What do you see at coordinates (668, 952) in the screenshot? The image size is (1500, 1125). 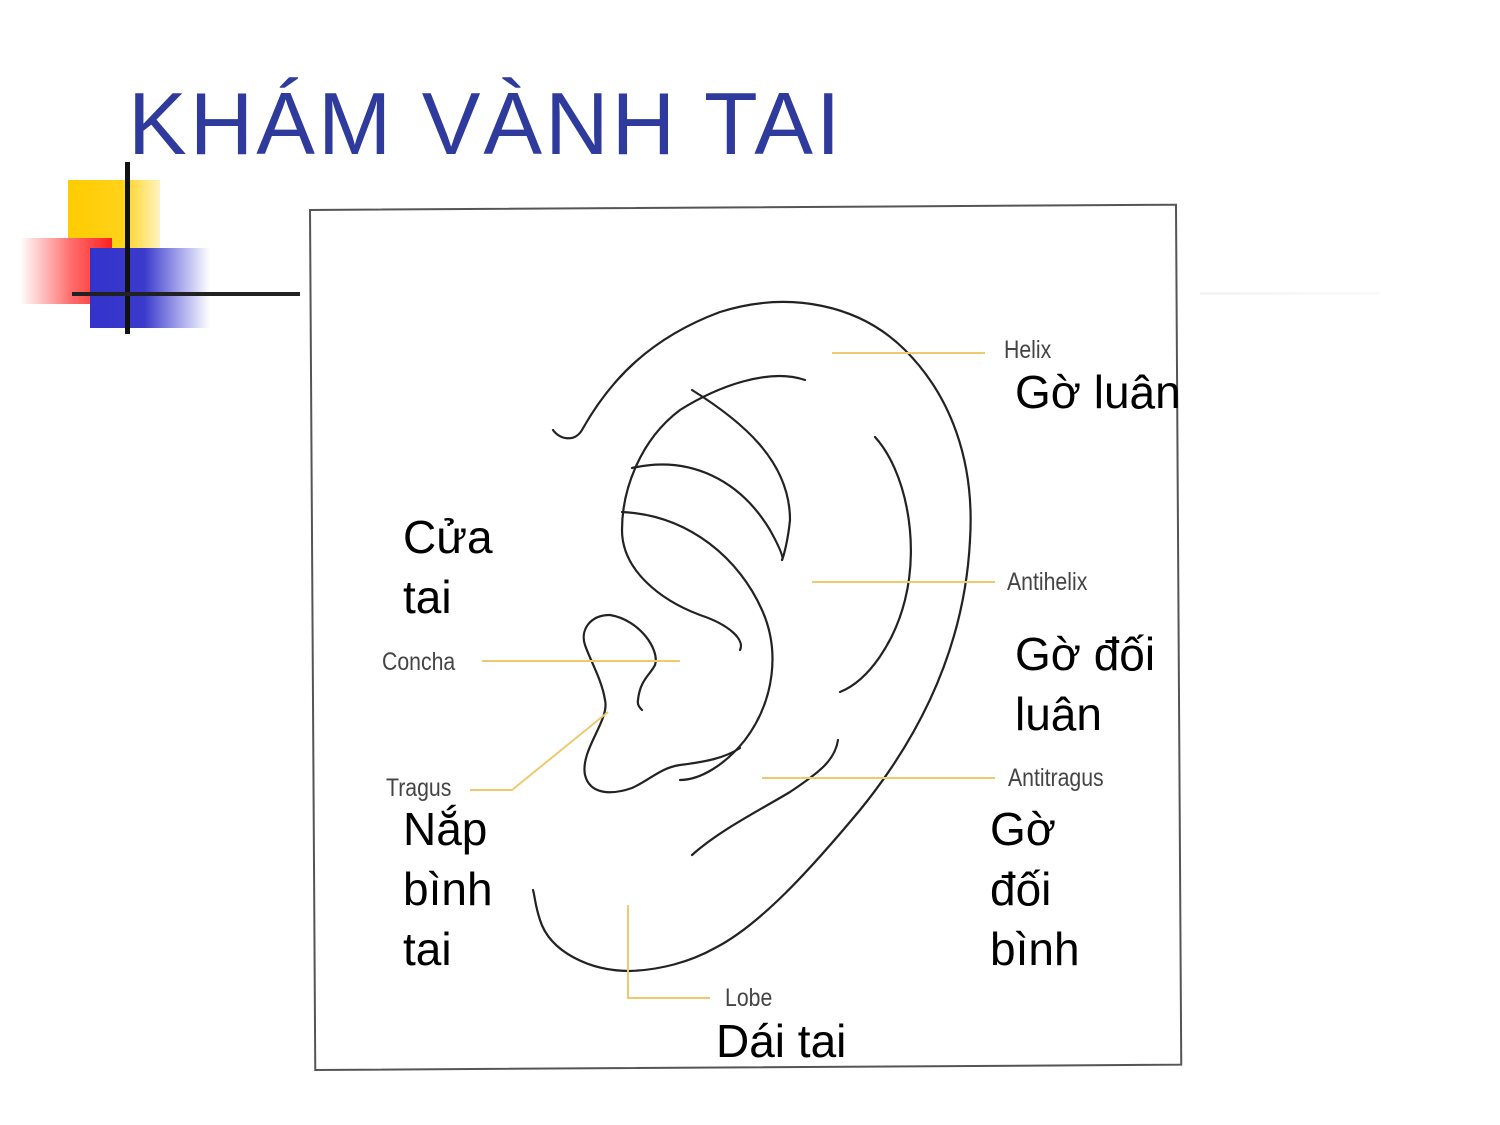 I see `leader-lobe` at bounding box center [668, 952].